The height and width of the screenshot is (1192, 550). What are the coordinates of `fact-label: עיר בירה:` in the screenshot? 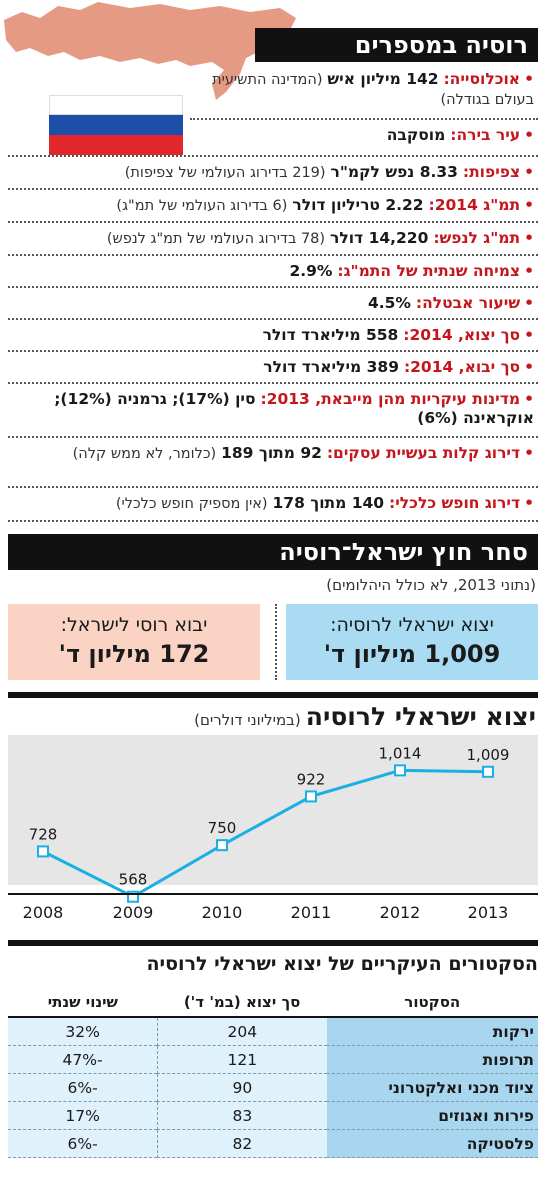 It's located at (485, 135).